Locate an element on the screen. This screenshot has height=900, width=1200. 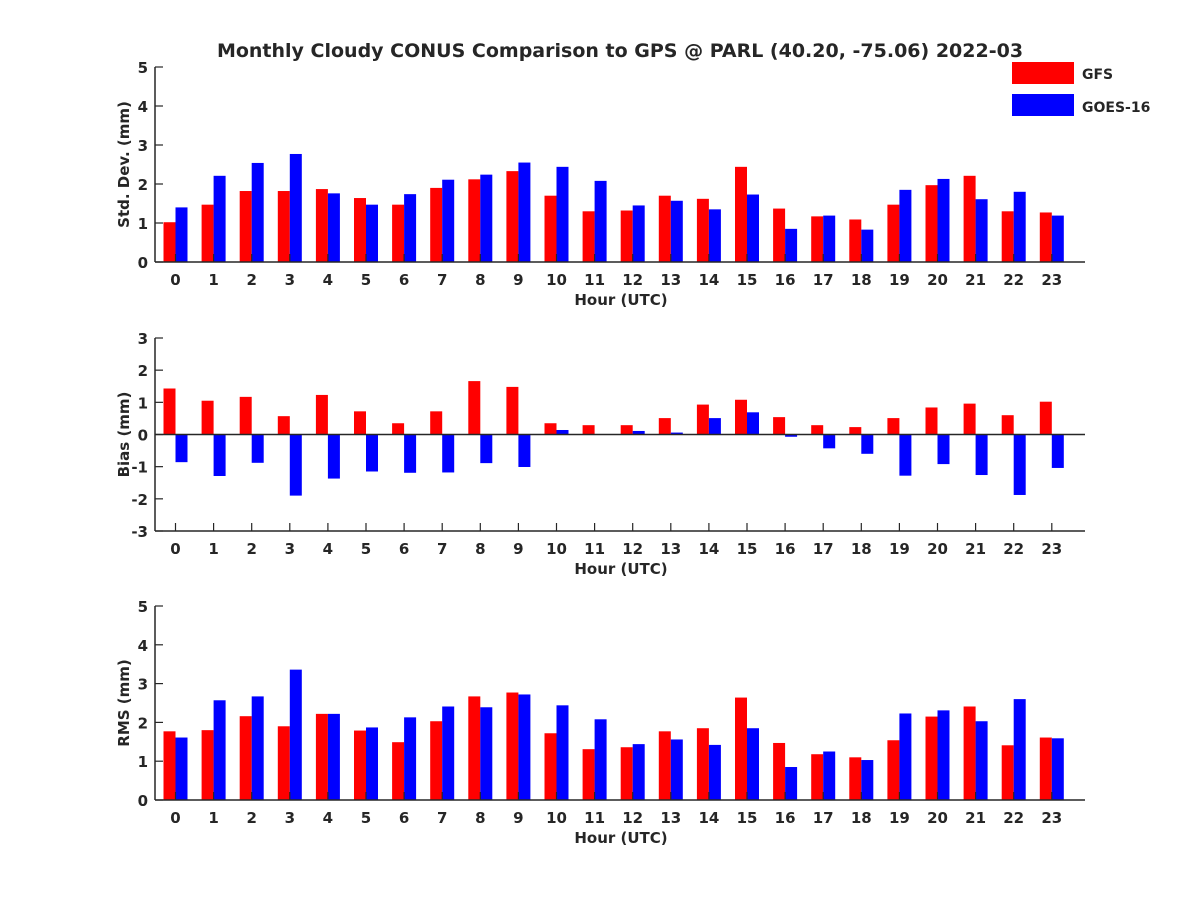
x-tick-label: 7 is located at coordinates (442, 549).